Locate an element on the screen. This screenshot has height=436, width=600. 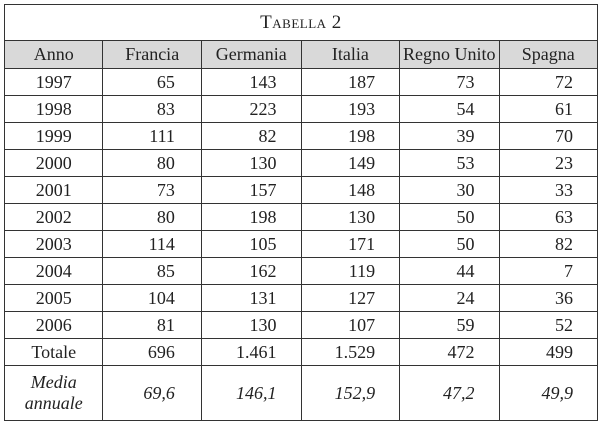
average-spagna: 49,9 is located at coordinates (548, 393).